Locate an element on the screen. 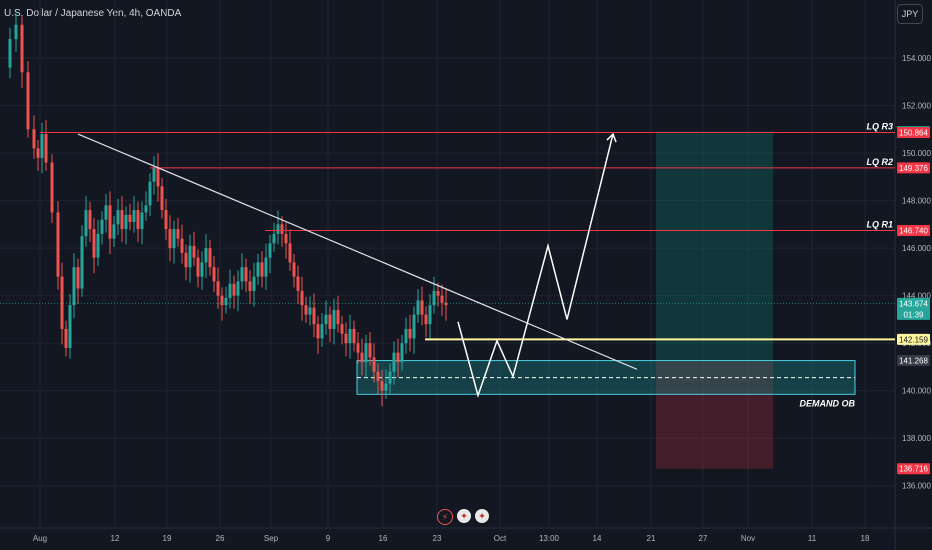  currency-button: JPY is located at coordinates (910, 14).